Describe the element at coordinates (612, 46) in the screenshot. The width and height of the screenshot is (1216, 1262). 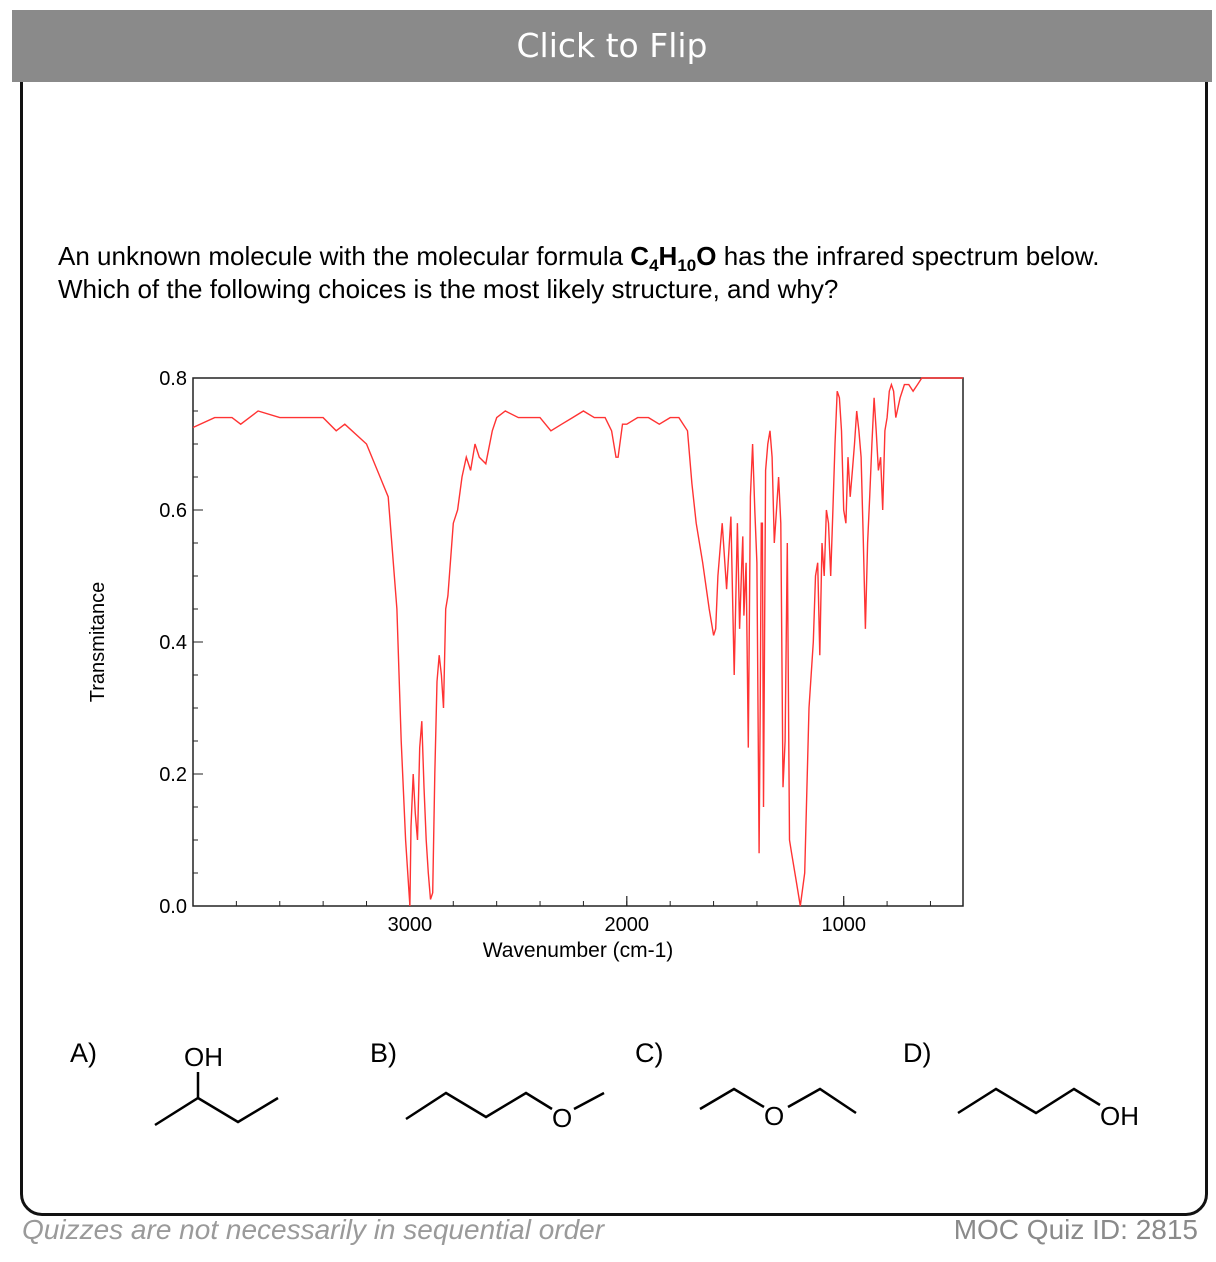
I see `flip-button: Click to Flip` at that location.